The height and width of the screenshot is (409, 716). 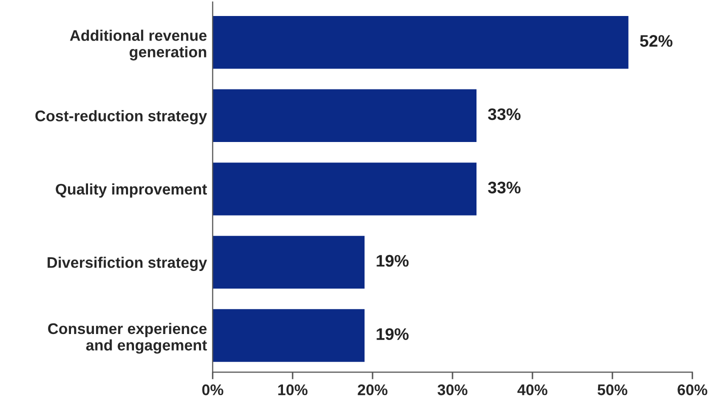 I want to click on y-tick-label: Cost-reduction strategy, so click(x=121, y=117).